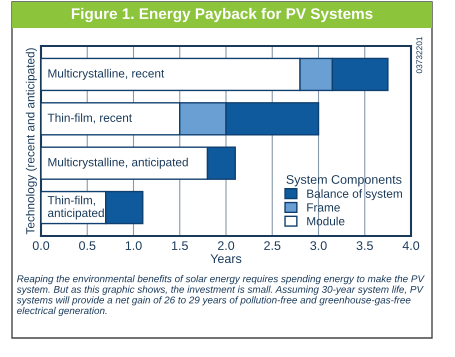 The height and width of the screenshot is (357, 455). What do you see at coordinates (323, 207) in the screenshot?
I see `legend-label: Frame` at bounding box center [323, 207].